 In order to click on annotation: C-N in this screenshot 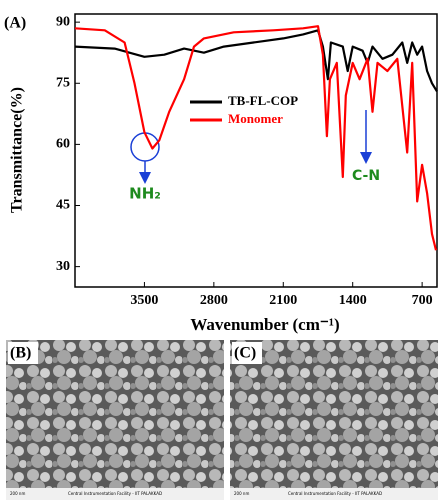, I will do `click(366, 176)`.